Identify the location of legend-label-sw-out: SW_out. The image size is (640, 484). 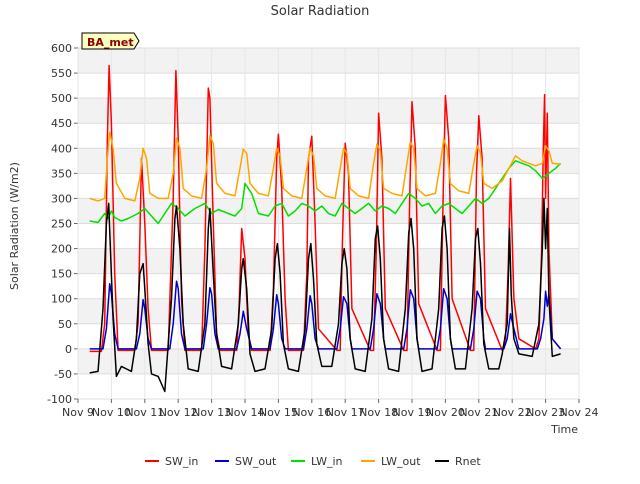
(256, 461).